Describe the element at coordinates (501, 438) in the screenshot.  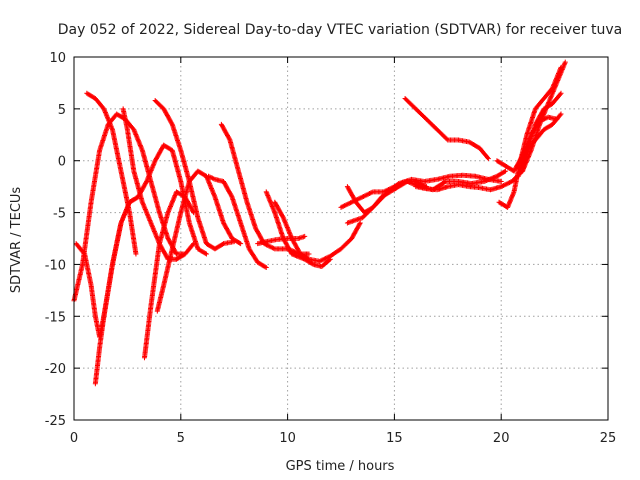
I see `x-tick-label: 20` at that location.